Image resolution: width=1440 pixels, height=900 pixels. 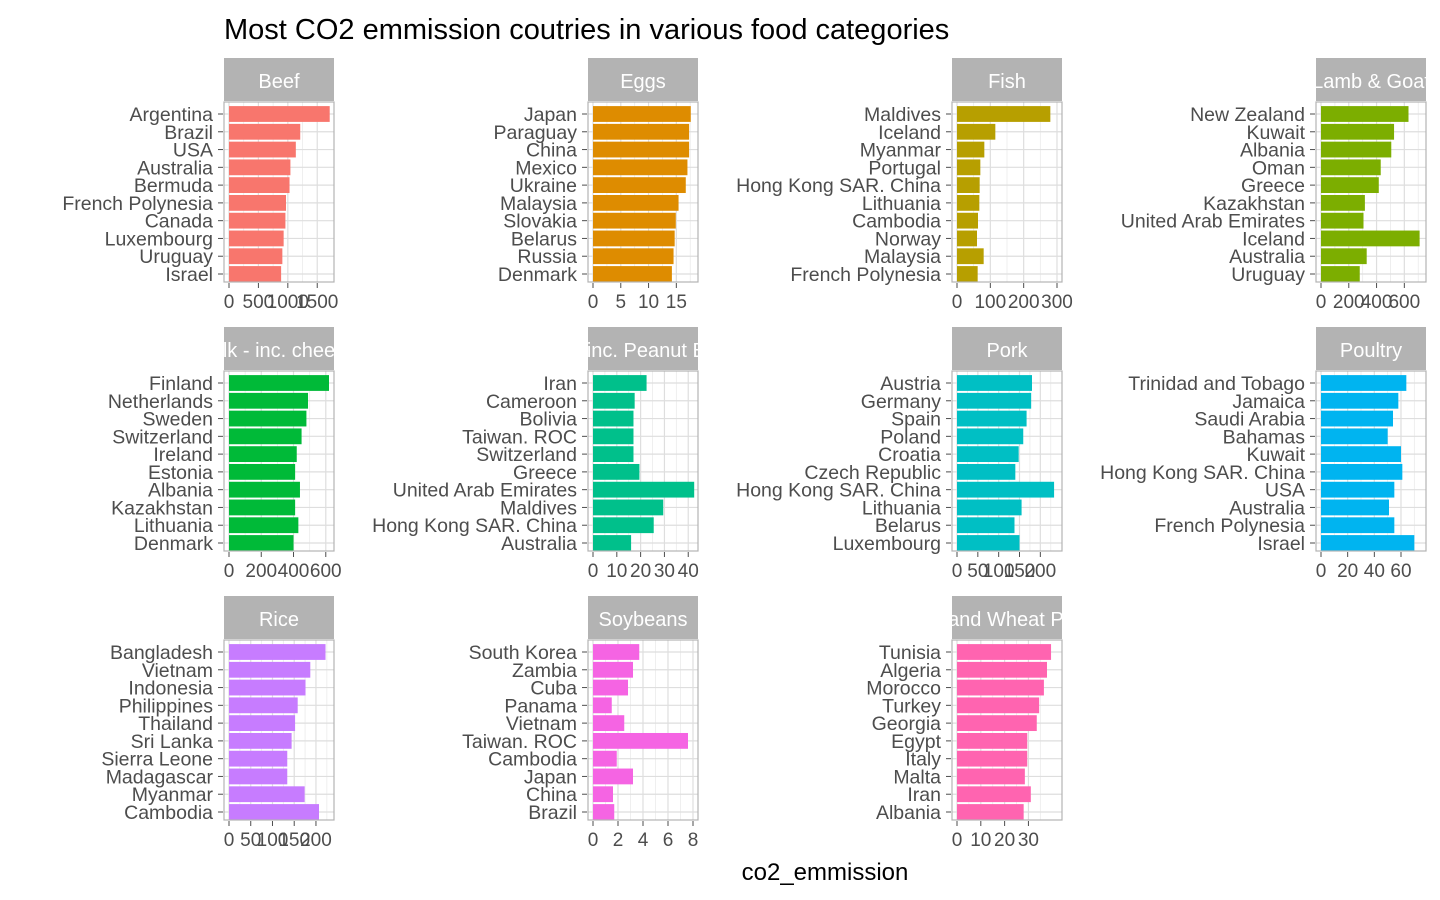 What do you see at coordinates (279, 351) in the screenshot?
I see `facet-strip-label: Milk - inc. cheese` at bounding box center [279, 351].